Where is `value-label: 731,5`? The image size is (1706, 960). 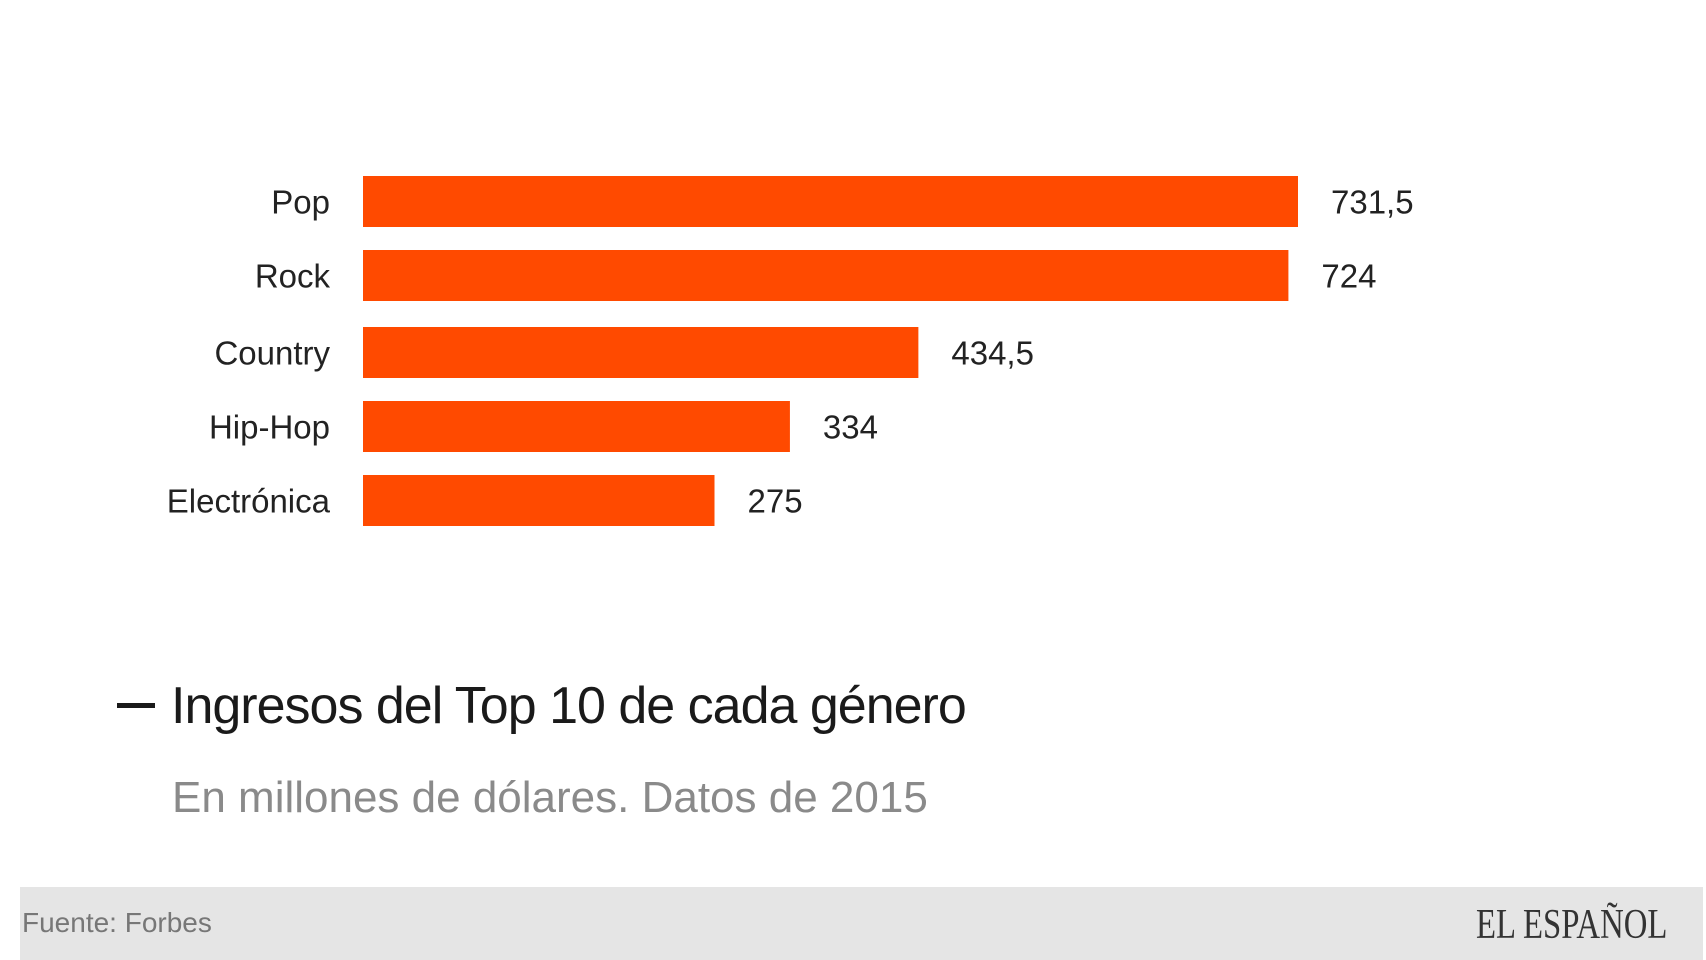 value-label: 731,5 is located at coordinates (1372, 202).